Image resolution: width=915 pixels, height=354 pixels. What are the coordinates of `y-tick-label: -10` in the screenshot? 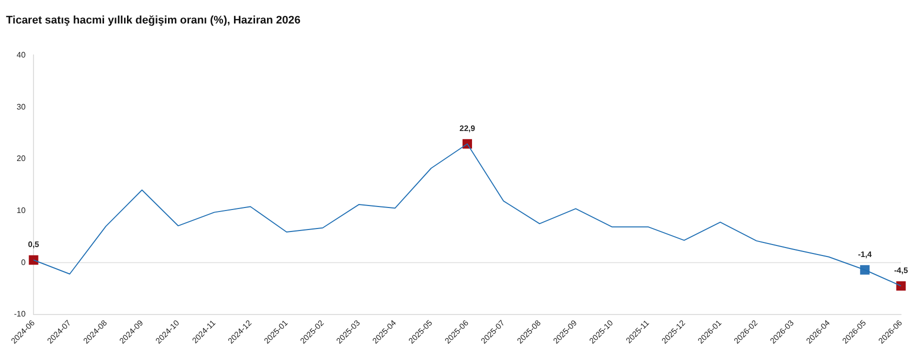 It's located at (20, 314).